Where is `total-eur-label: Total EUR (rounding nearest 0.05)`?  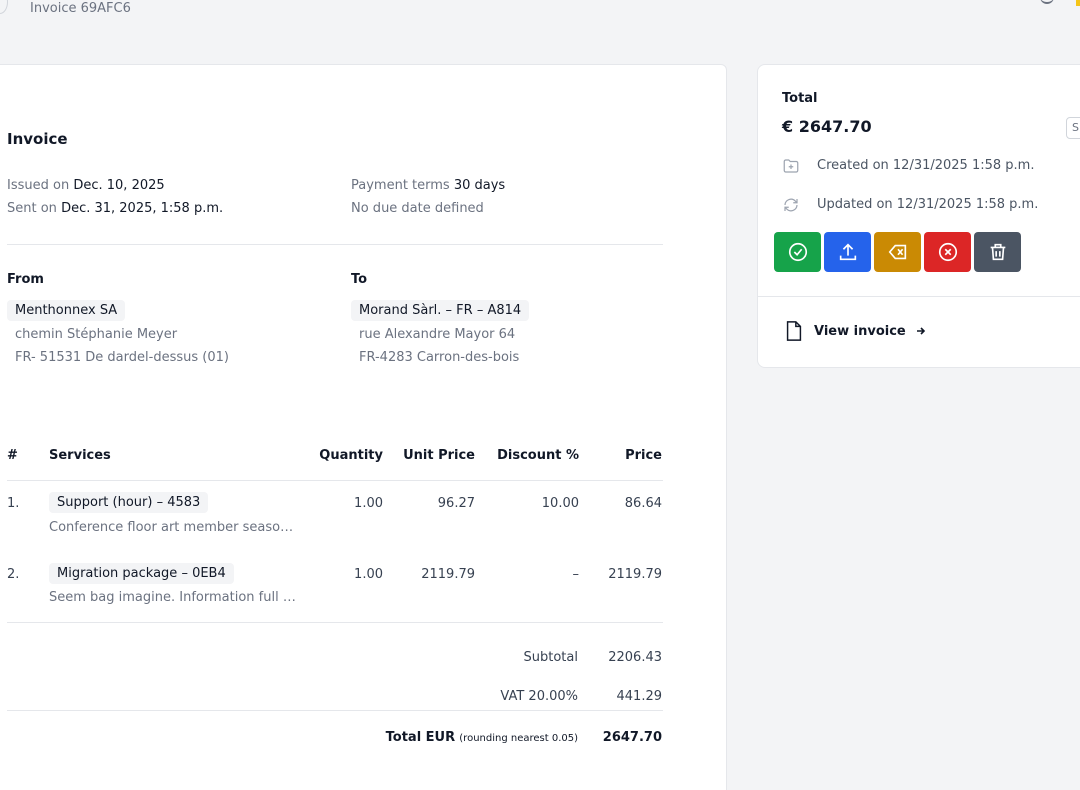 total-eur-label: Total EUR (rounding nearest 0.05) is located at coordinates (454, 737).